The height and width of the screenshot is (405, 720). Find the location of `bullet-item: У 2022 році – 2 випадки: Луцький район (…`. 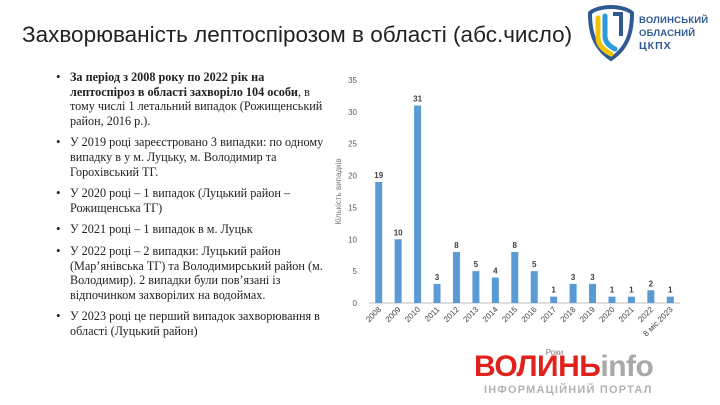

bullet-item: У 2022 році – 2 випадки: Луцький район (… is located at coordinates (185, 273).